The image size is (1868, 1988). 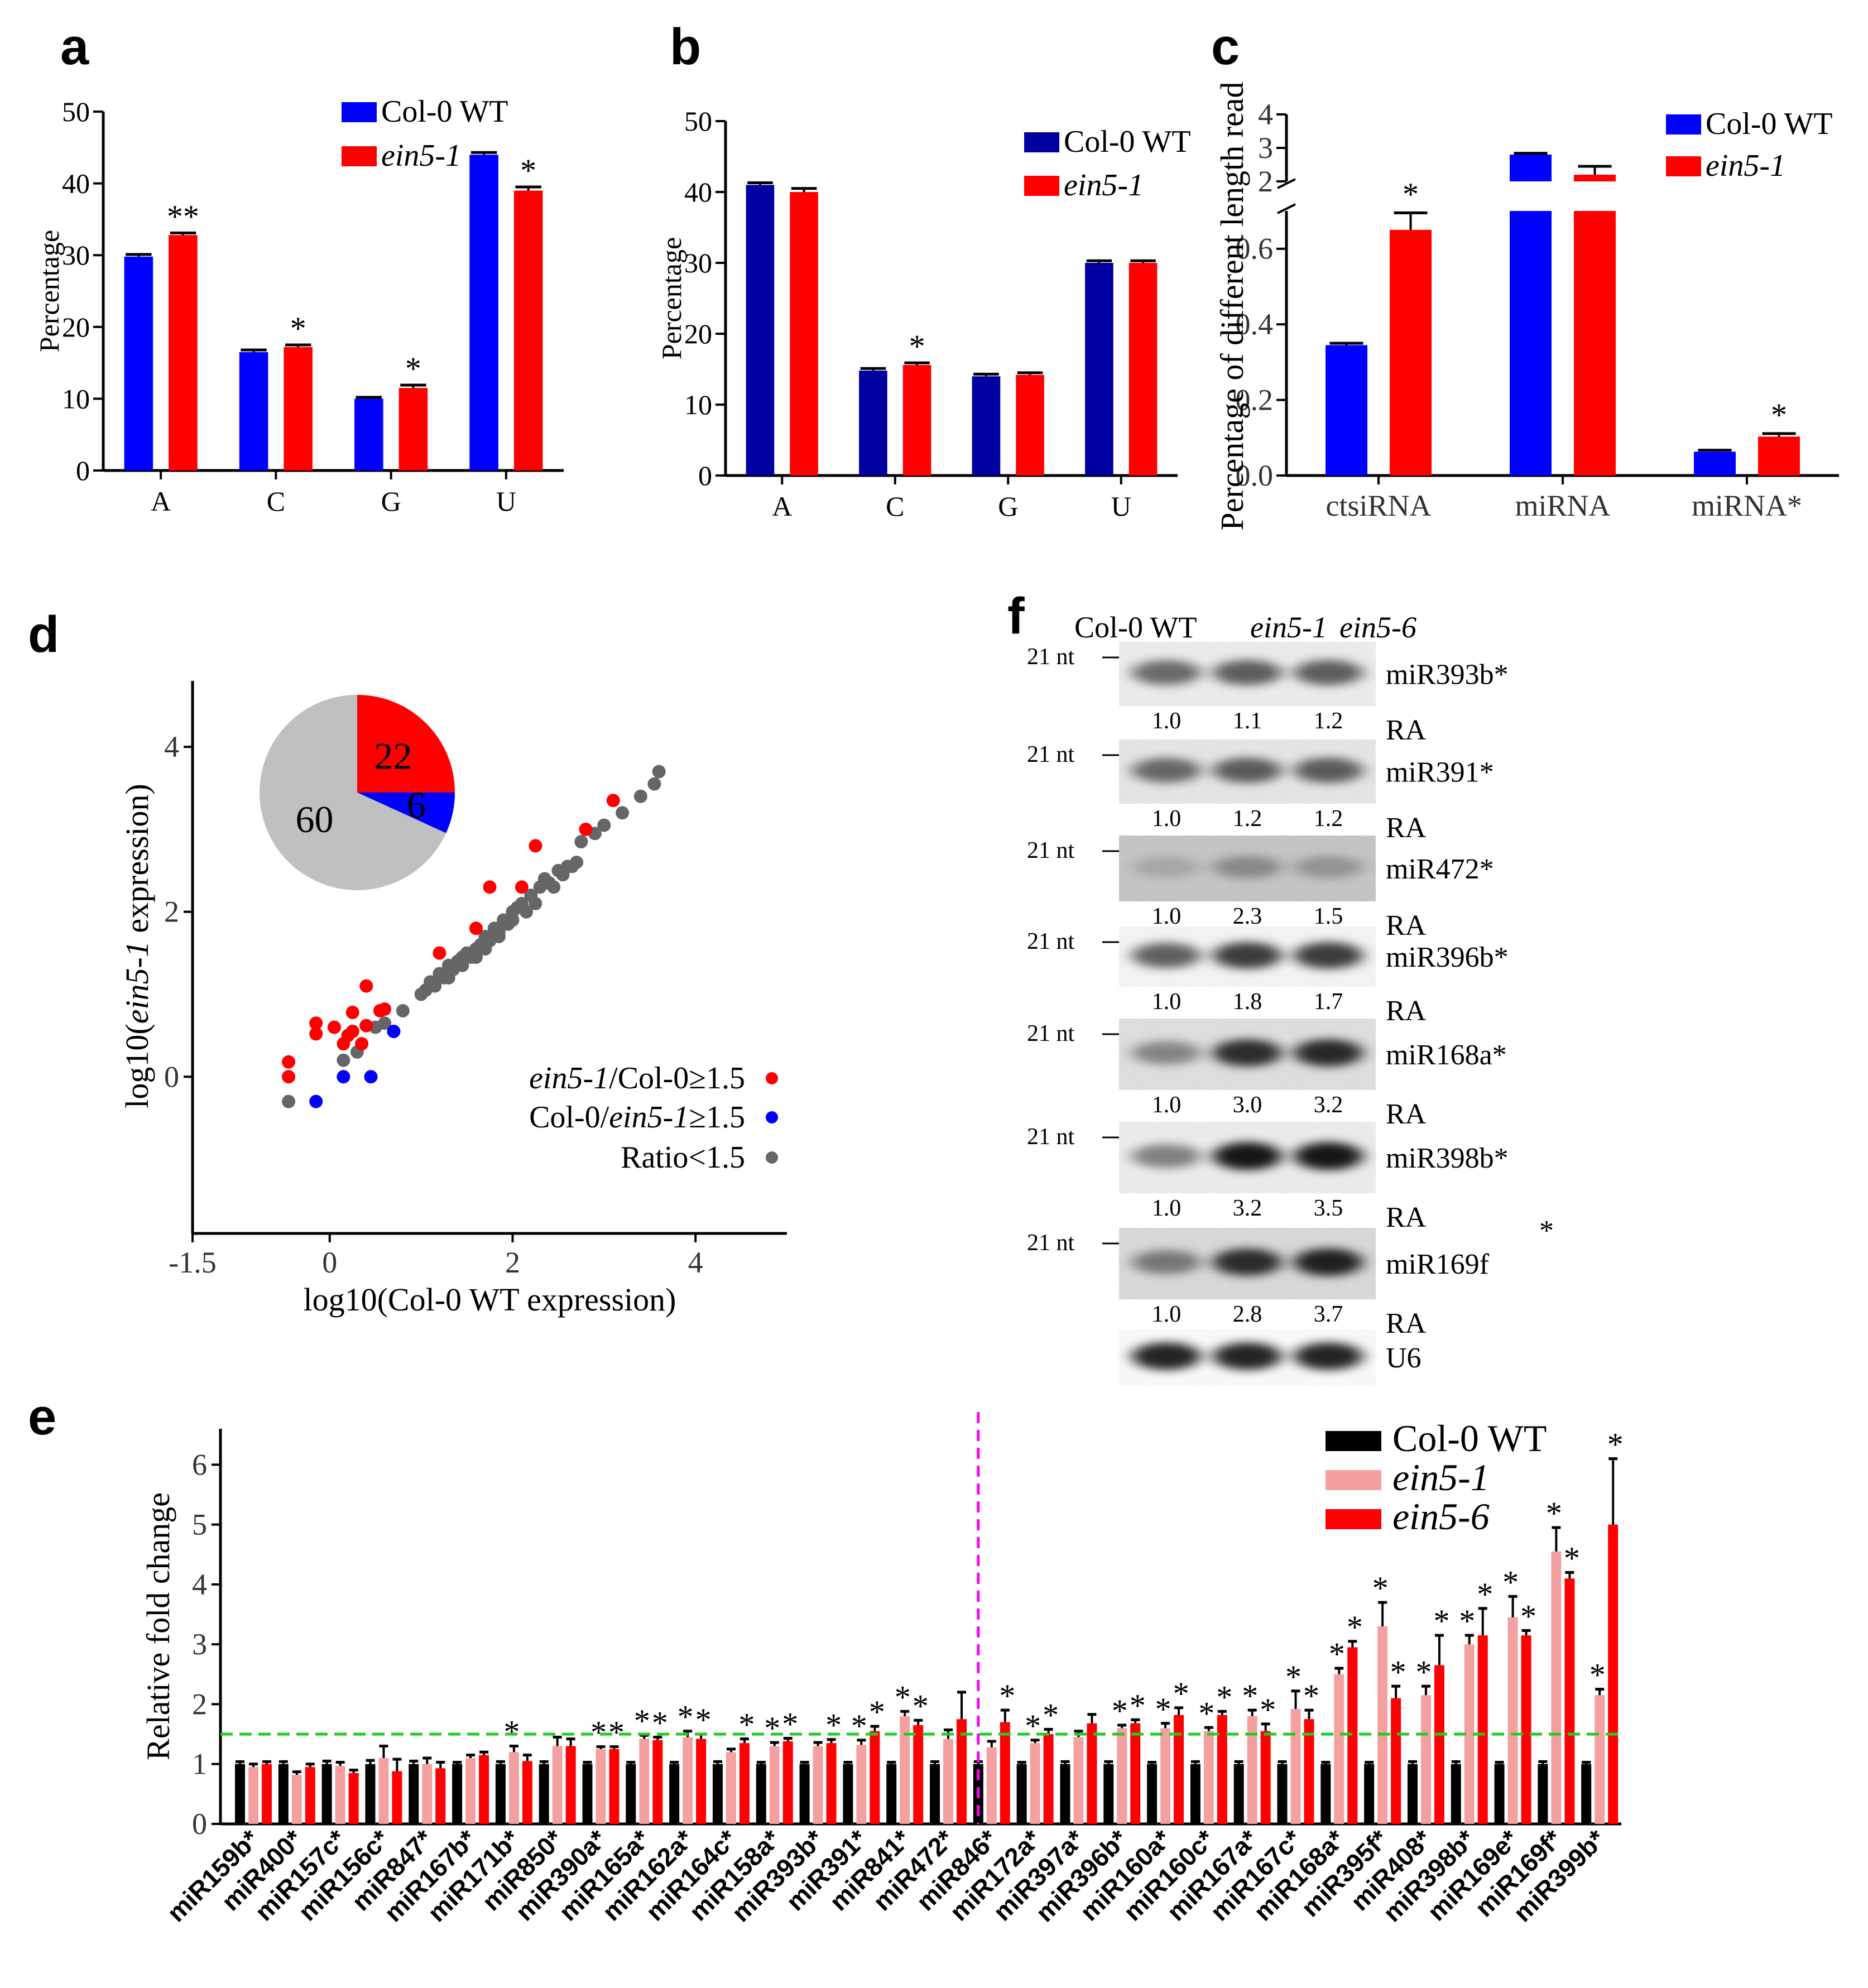 What do you see at coordinates (513, 1788) in the screenshot?
I see `bar-ein5-1-miR171b*` at bounding box center [513, 1788].